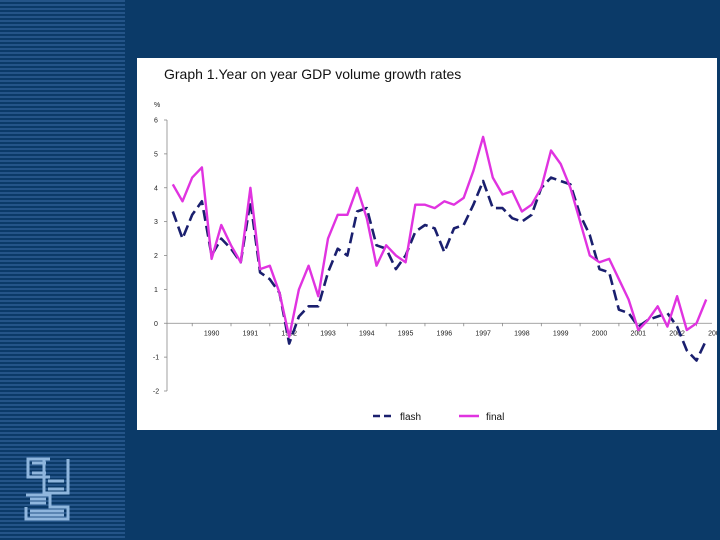 The width and height of the screenshot is (720, 540). What do you see at coordinates (410, 417) in the screenshot?
I see `legend-label-flash: flash` at bounding box center [410, 417].